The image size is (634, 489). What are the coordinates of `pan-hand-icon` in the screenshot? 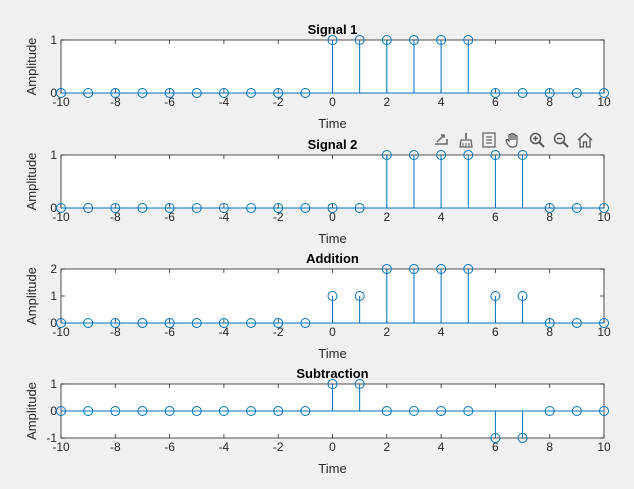 It's located at (512, 139).